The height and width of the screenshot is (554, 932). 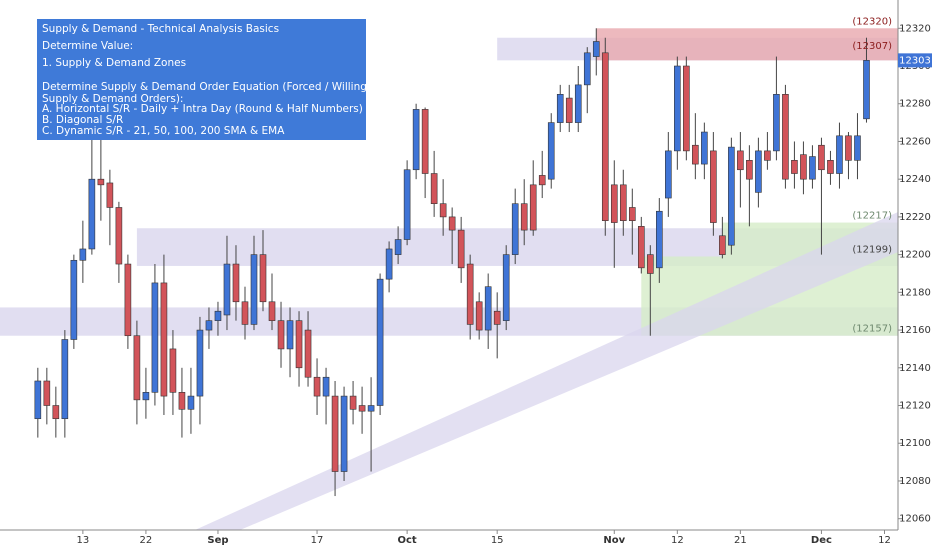 What do you see at coordinates (915, 28) in the screenshot?
I see `y-tick-label: 12320` at bounding box center [915, 28].